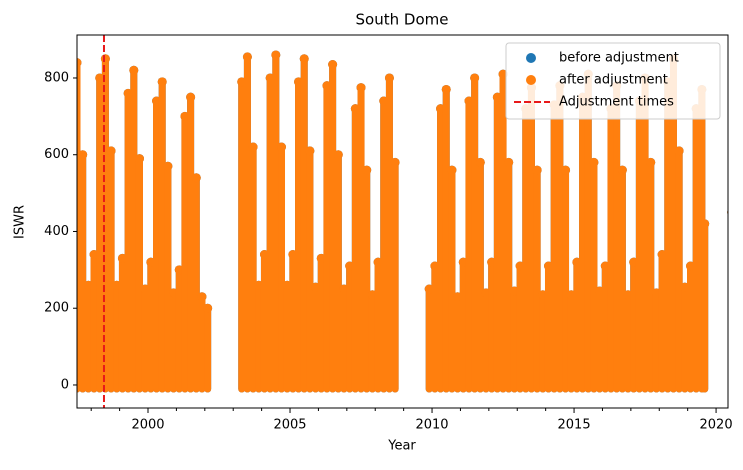 The image size is (743, 470). What do you see at coordinates (619, 58) in the screenshot?
I see `legend-label: before adjustment` at bounding box center [619, 58].